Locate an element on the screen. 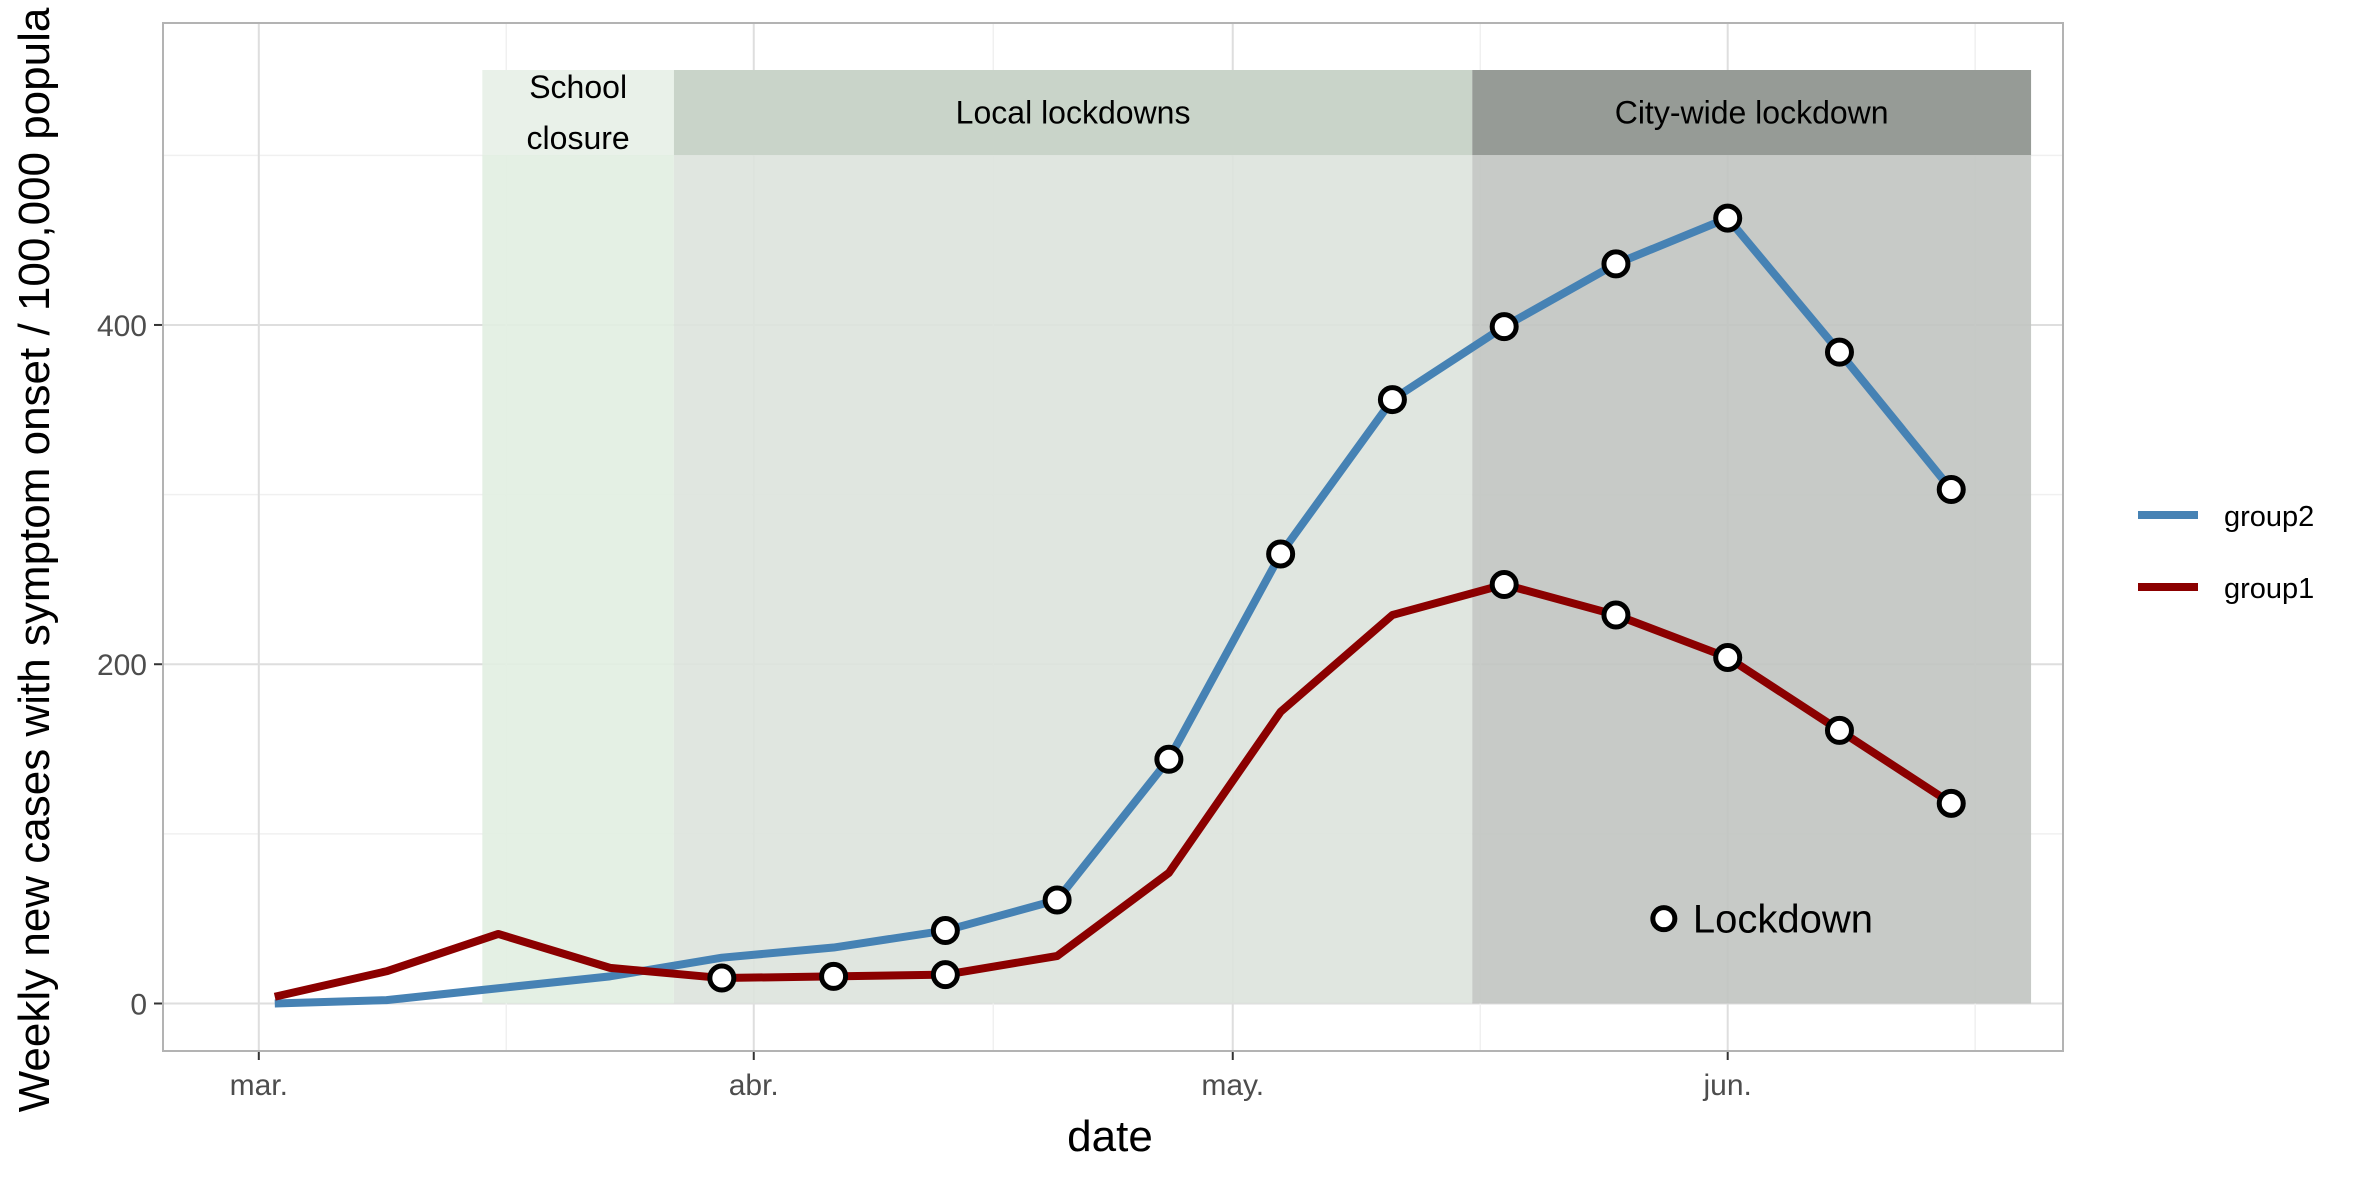 The width and height of the screenshot is (2362, 1181). city-wide-lockdown-label: City-wide lockdown is located at coordinates (1752, 113).